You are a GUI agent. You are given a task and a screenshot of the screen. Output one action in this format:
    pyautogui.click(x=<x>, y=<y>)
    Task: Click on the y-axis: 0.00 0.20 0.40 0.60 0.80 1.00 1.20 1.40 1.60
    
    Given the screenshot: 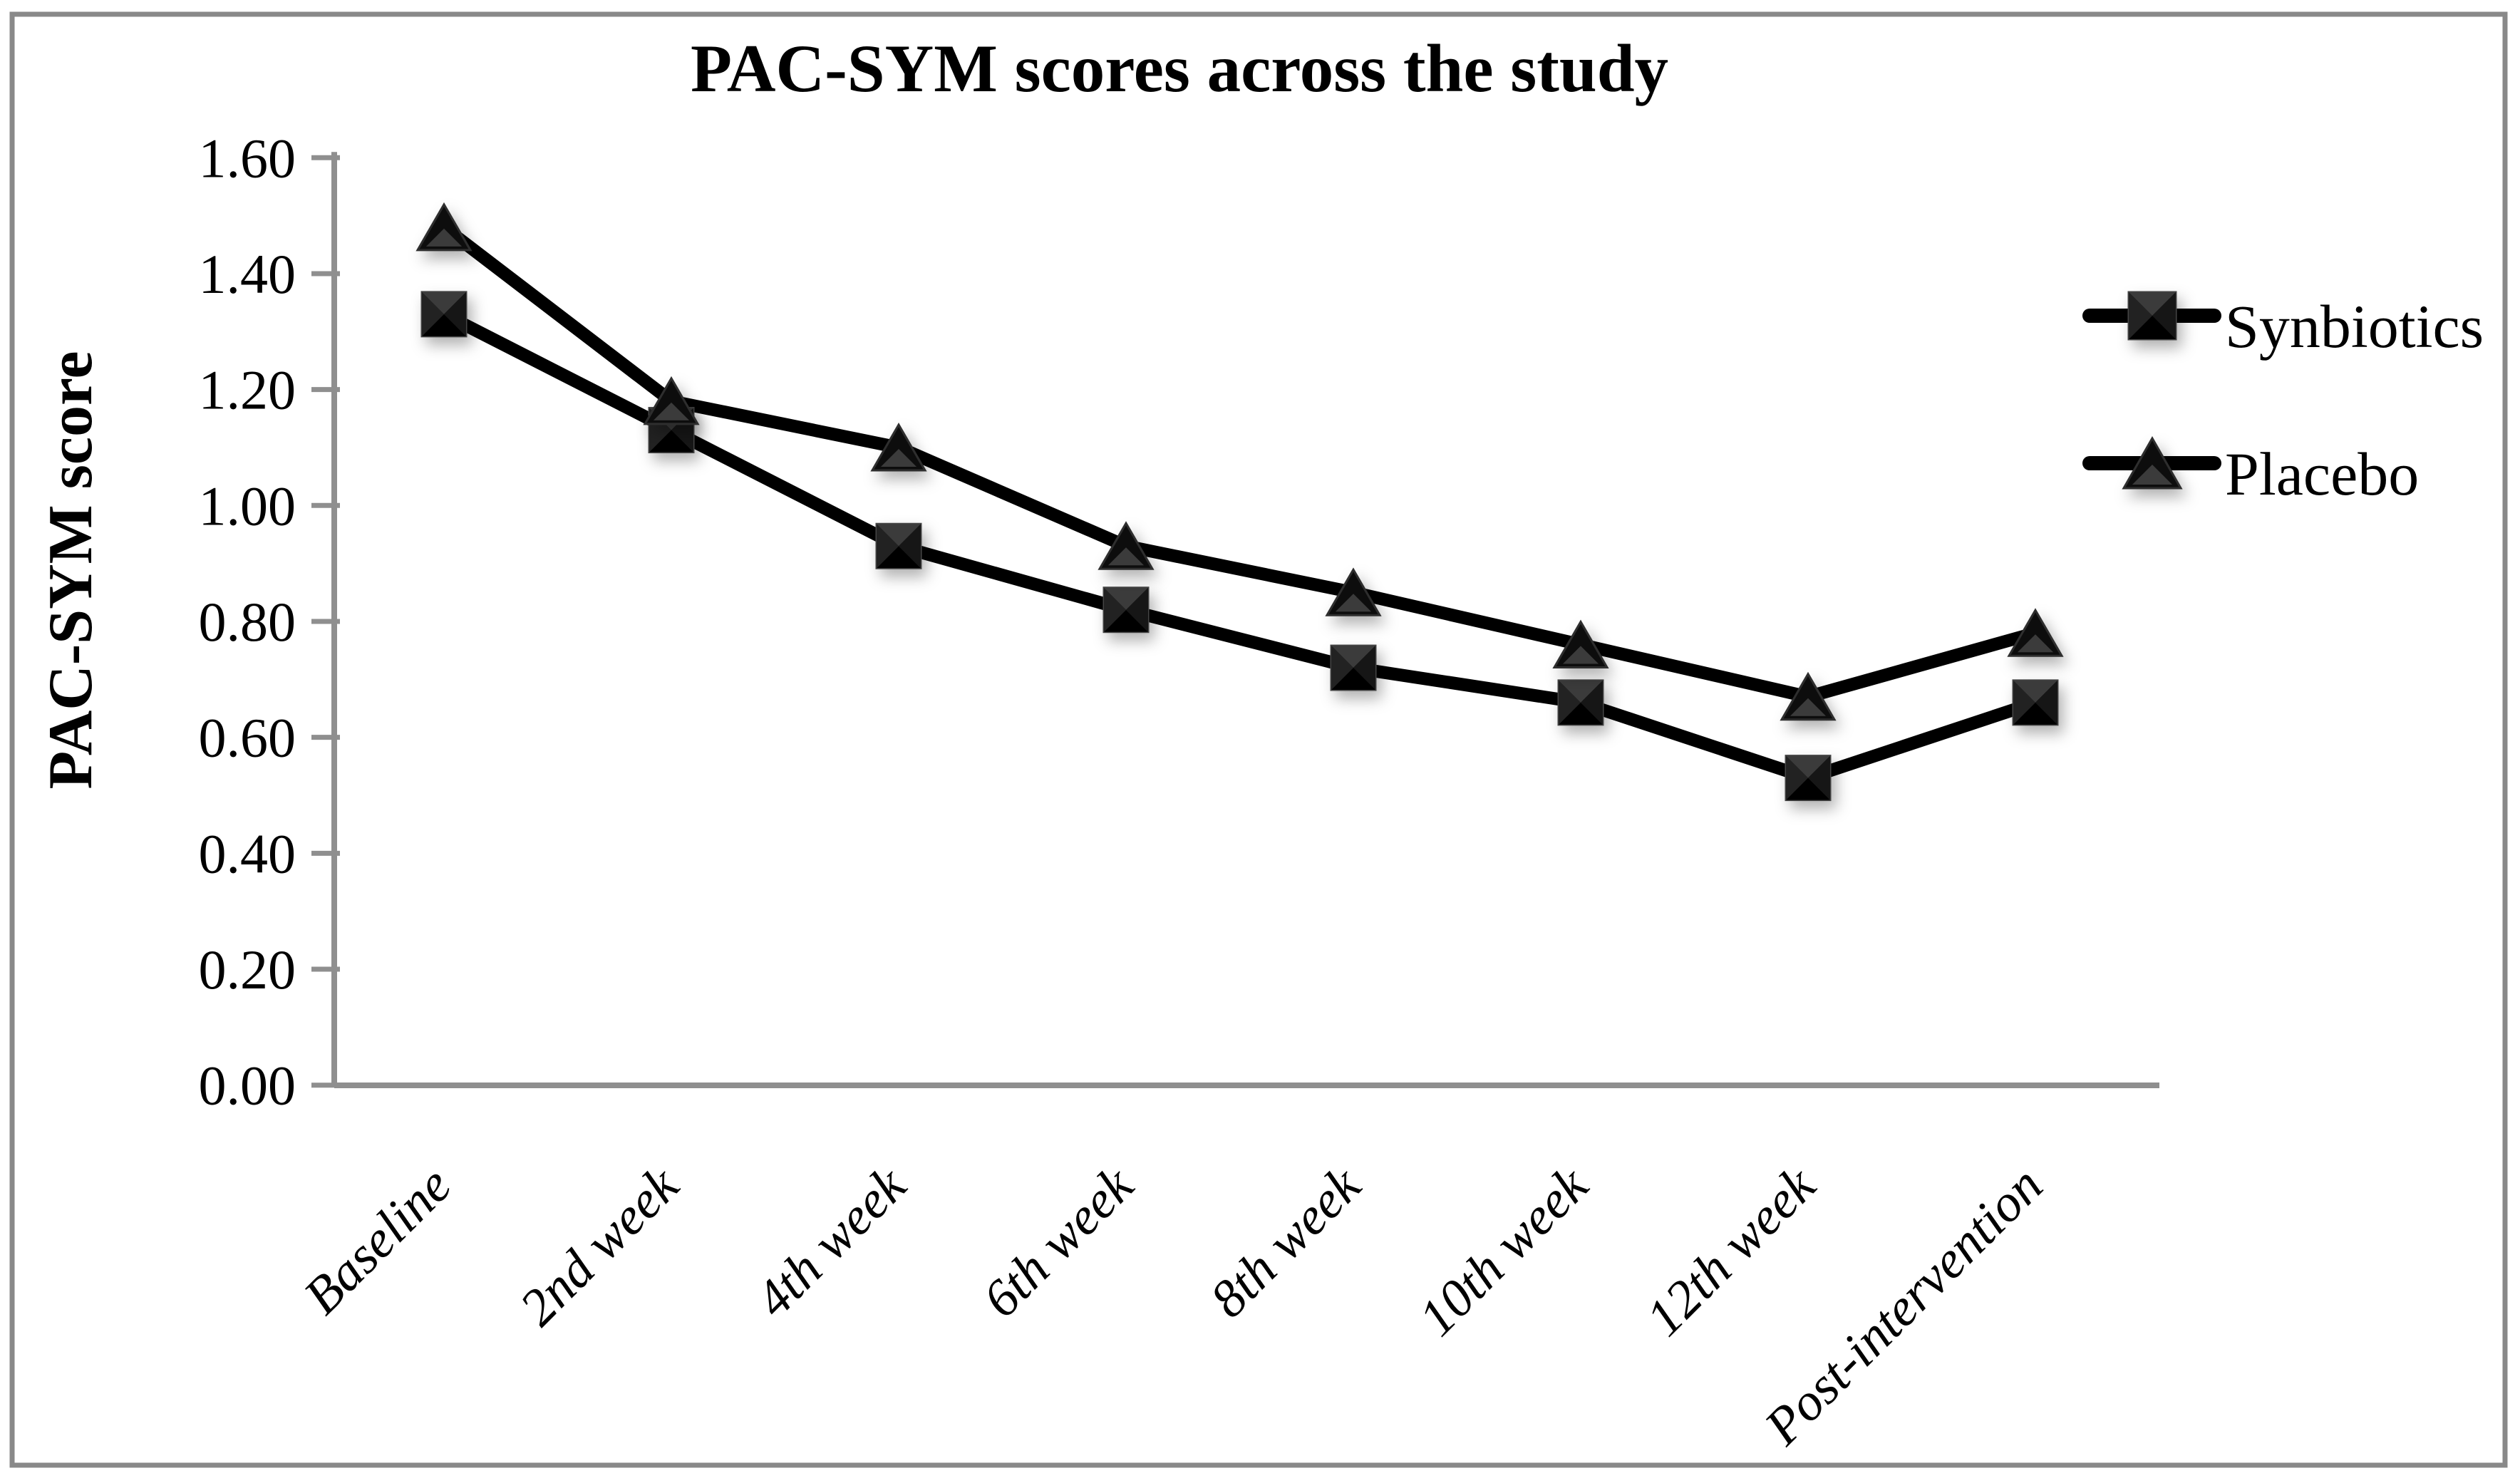 What is the action you would take?
    pyautogui.click(x=269, y=622)
    